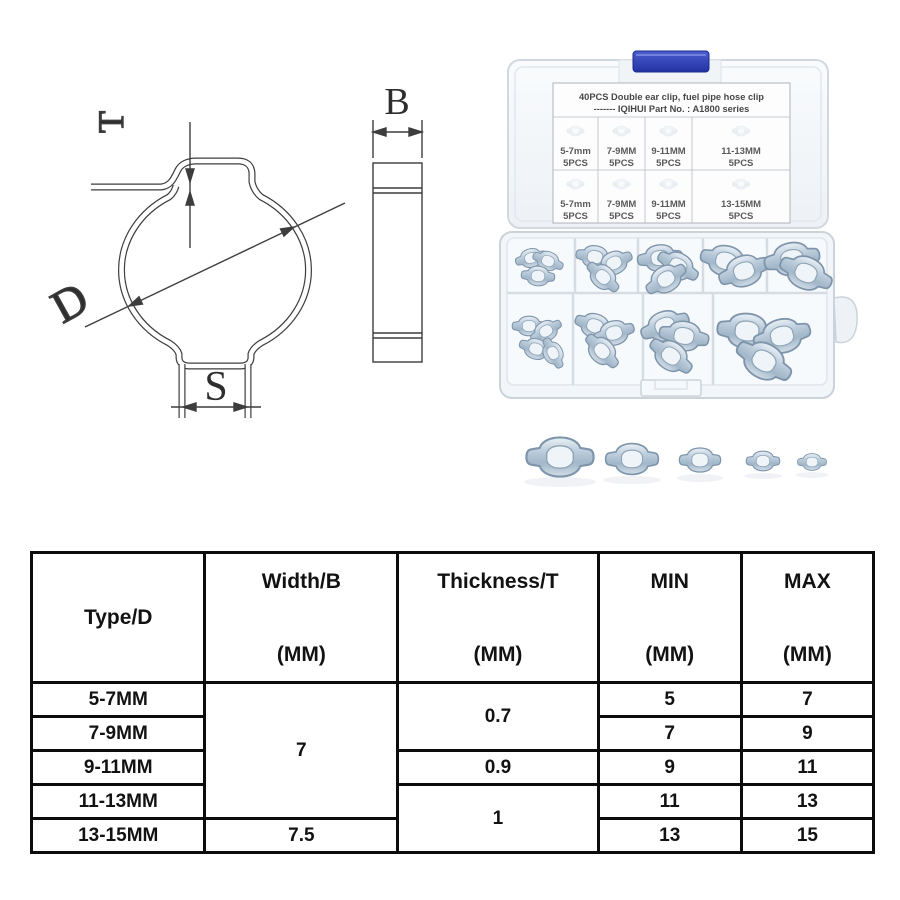 This screenshot has height=900, width=900. What do you see at coordinates (498, 818) in the screenshot?
I see `cell-thickness: 1` at bounding box center [498, 818].